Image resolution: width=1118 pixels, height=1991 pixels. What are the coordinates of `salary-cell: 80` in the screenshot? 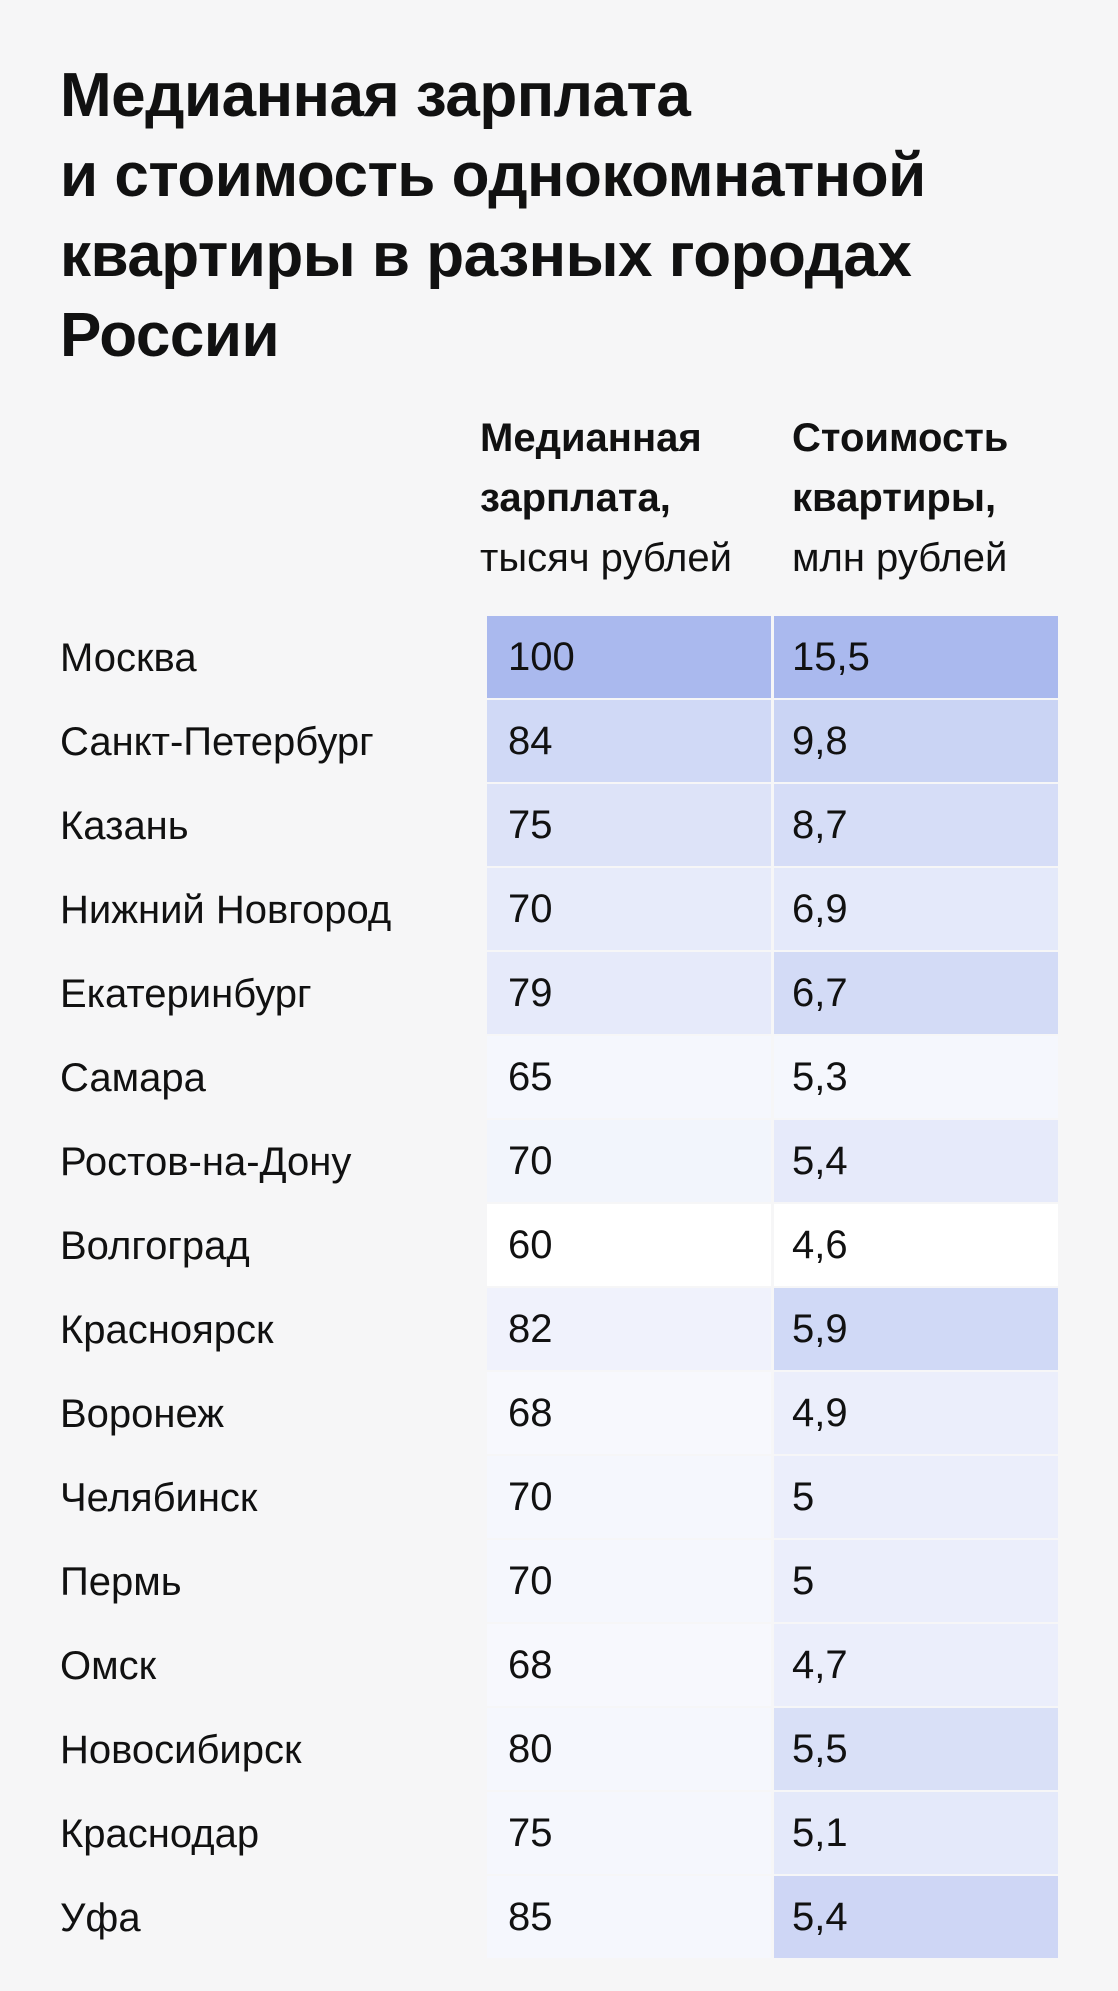 It's located at (629, 1749).